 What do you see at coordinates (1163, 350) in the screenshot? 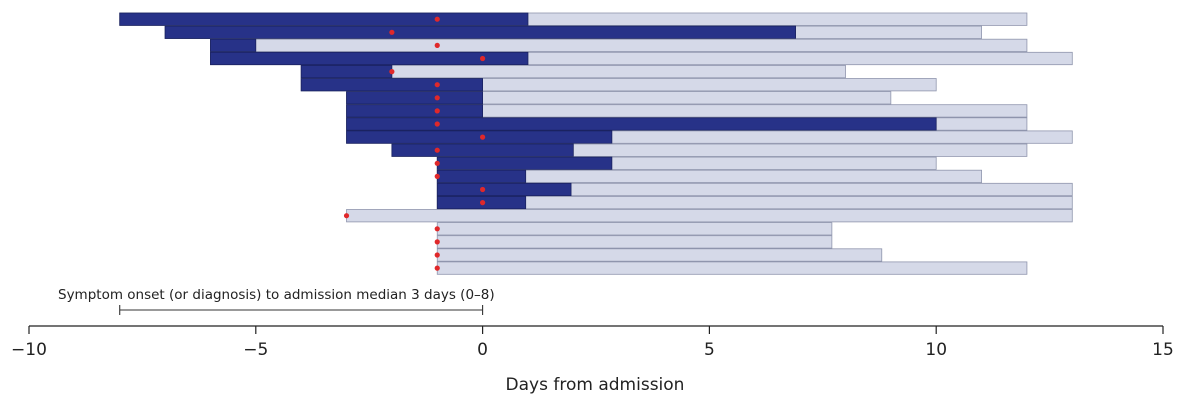
I see `x-tick-label: 15` at bounding box center [1163, 350].